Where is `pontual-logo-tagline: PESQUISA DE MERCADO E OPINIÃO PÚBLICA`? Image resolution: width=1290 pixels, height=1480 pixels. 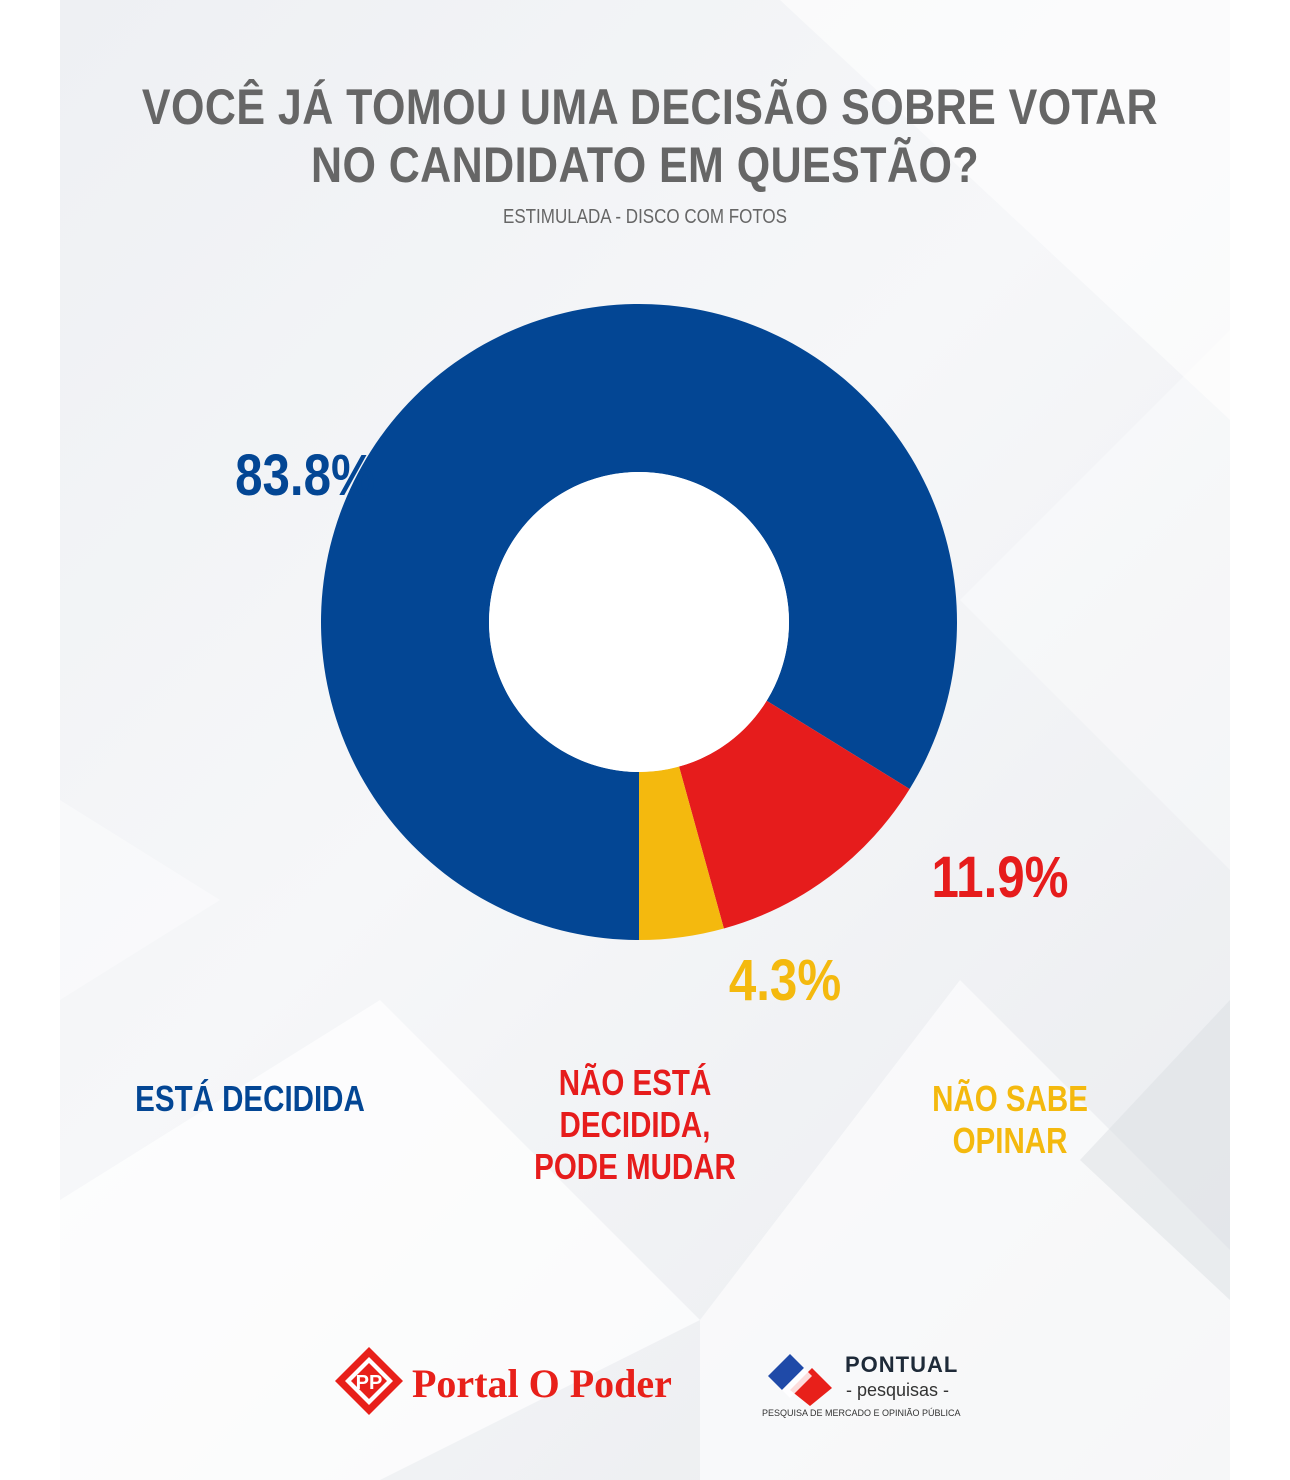
pontual-logo-tagline: PESQUISA DE MERCADO E OPINIÃO PÚBLICA is located at coordinates (861, 1413).